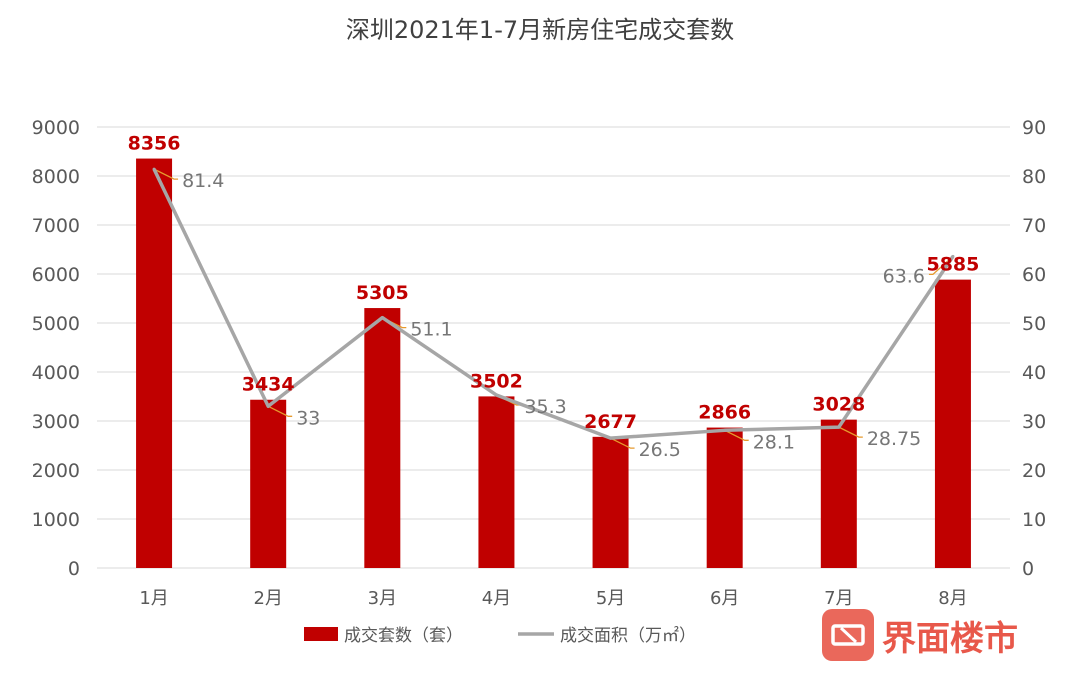 This screenshot has height=678, width=1080. What do you see at coordinates (56, 471) in the screenshot?
I see `left-tick-label: 2000` at bounding box center [56, 471].